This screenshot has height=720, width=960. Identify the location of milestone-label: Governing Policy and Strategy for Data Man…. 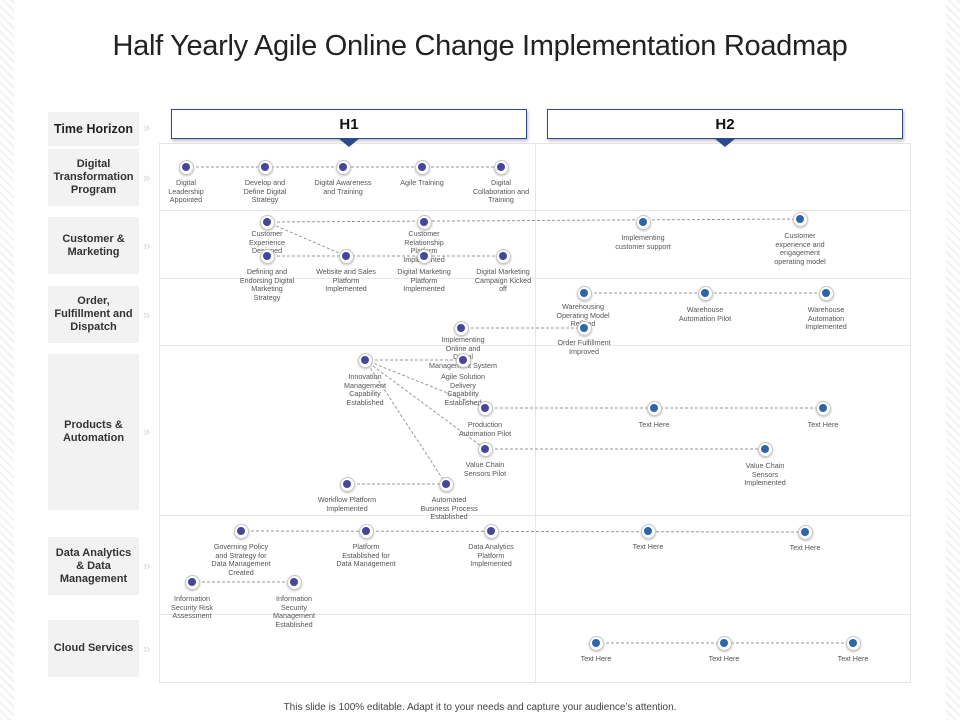
(241, 559).